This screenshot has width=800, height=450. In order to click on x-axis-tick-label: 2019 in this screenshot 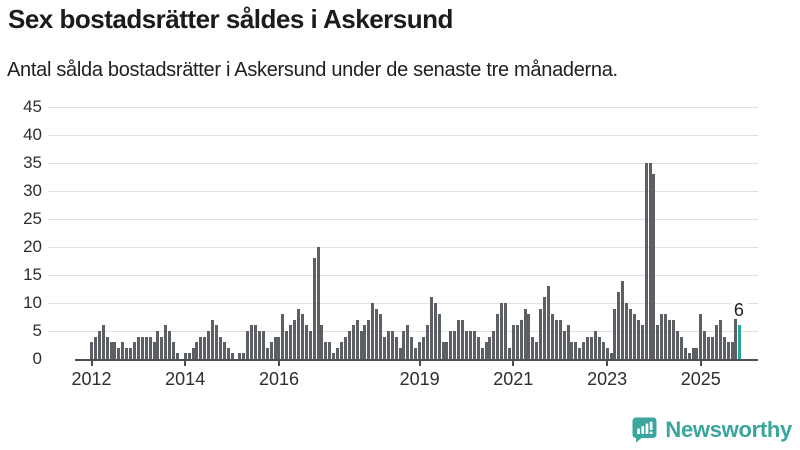, I will do `click(419, 379)`.